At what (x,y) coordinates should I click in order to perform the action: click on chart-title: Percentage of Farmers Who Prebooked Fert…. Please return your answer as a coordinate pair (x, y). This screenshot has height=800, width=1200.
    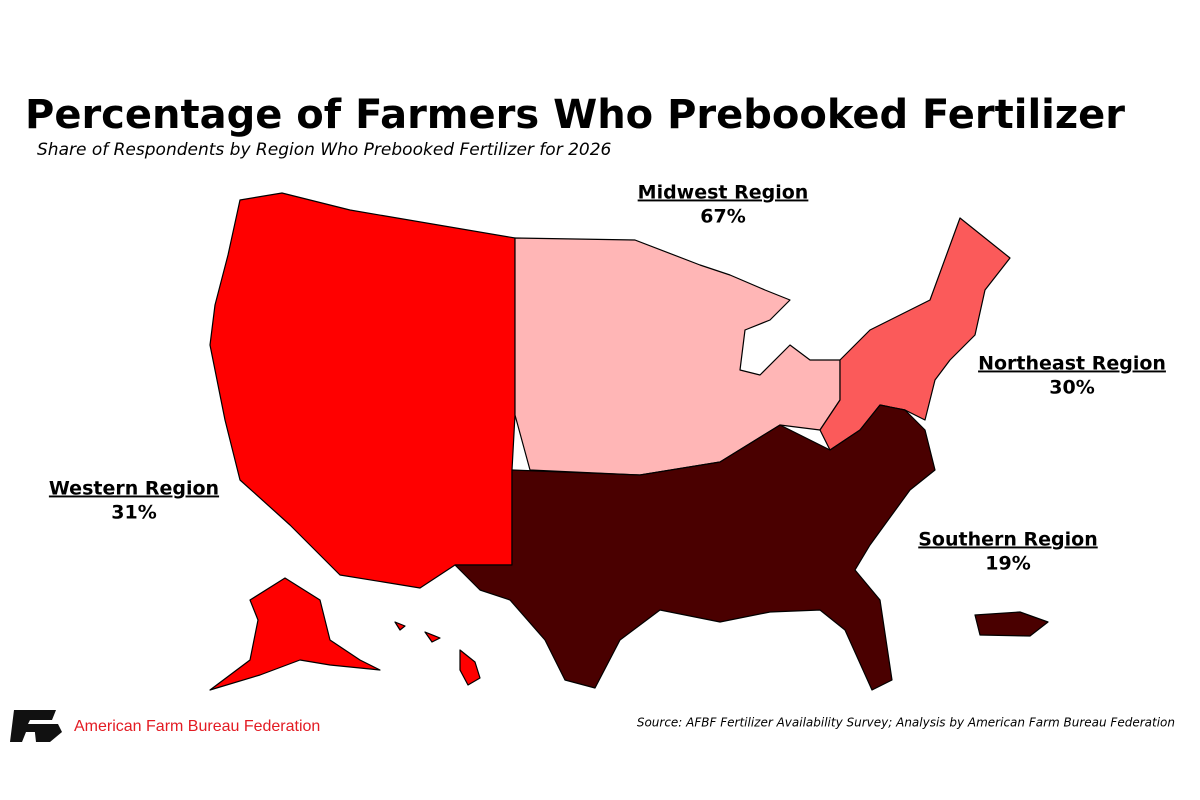
    Looking at the image, I should click on (575, 115).